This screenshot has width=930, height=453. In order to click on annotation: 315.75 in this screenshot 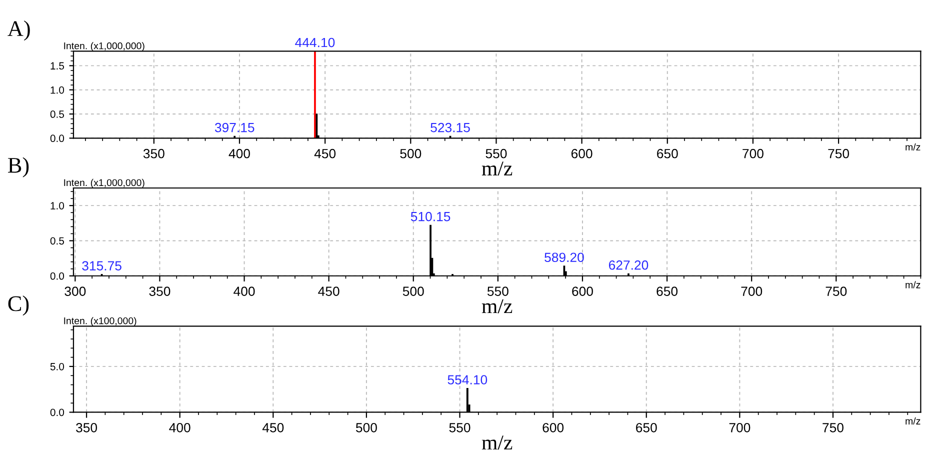, I will do `click(102, 265)`.